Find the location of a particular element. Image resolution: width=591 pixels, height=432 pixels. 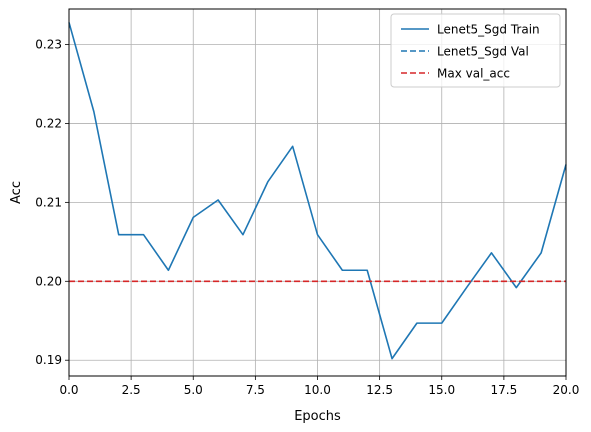

legend-box is located at coordinates (475, 50).